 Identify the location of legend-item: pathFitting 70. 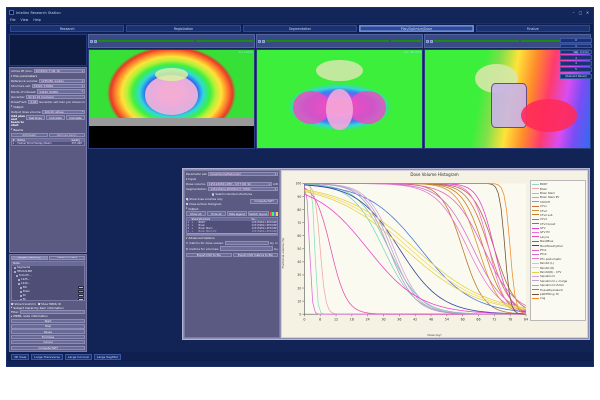
(558, 294).